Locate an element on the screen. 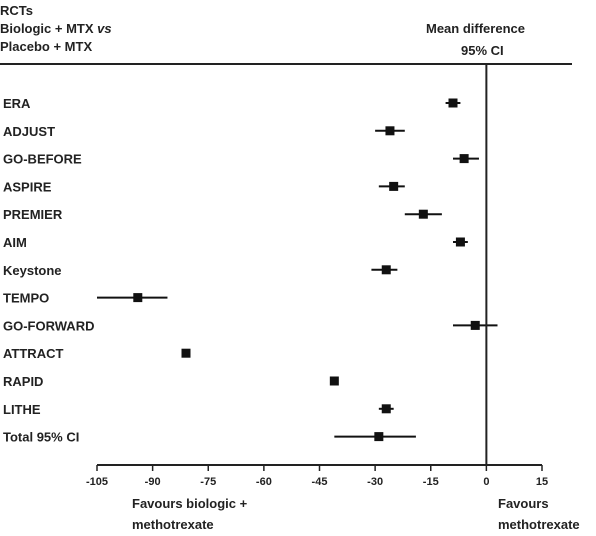 This screenshot has height=536, width=596. study-label-rapid: RAPID is located at coordinates (23, 381).